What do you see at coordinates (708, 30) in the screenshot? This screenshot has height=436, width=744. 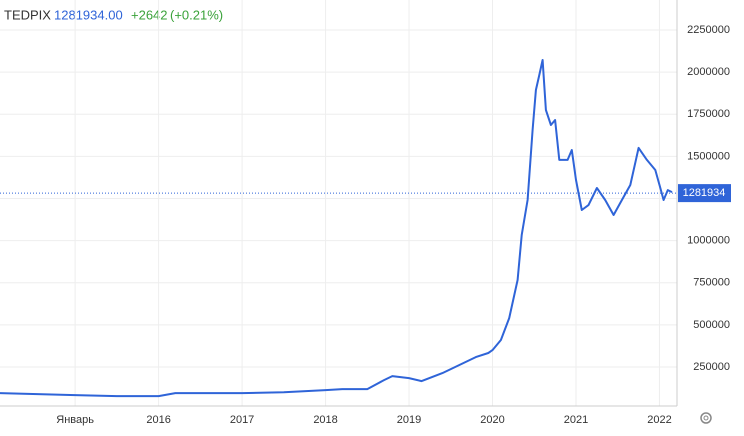 I see `y-tick-label: 2250000` at bounding box center [708, 30].